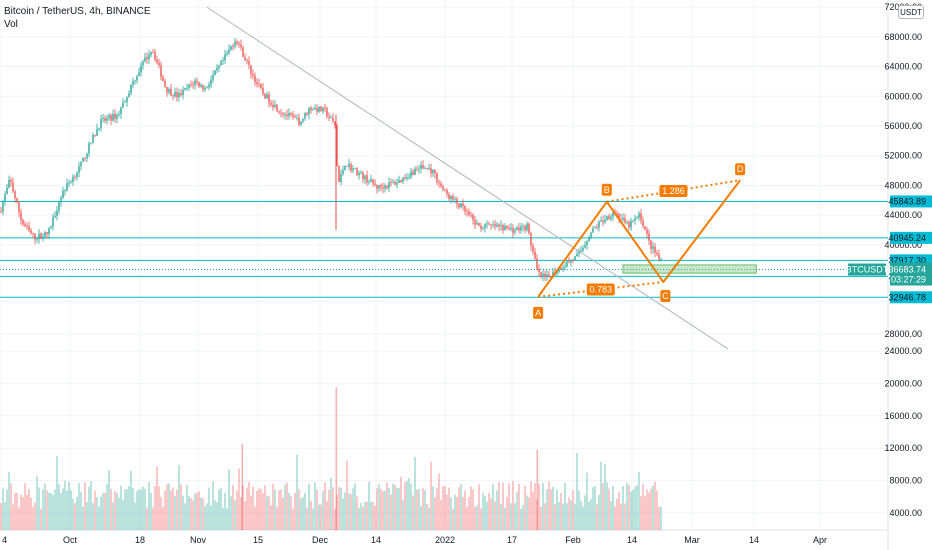  I want to click on countdown-label: 03:27:29, so click(908, 280).